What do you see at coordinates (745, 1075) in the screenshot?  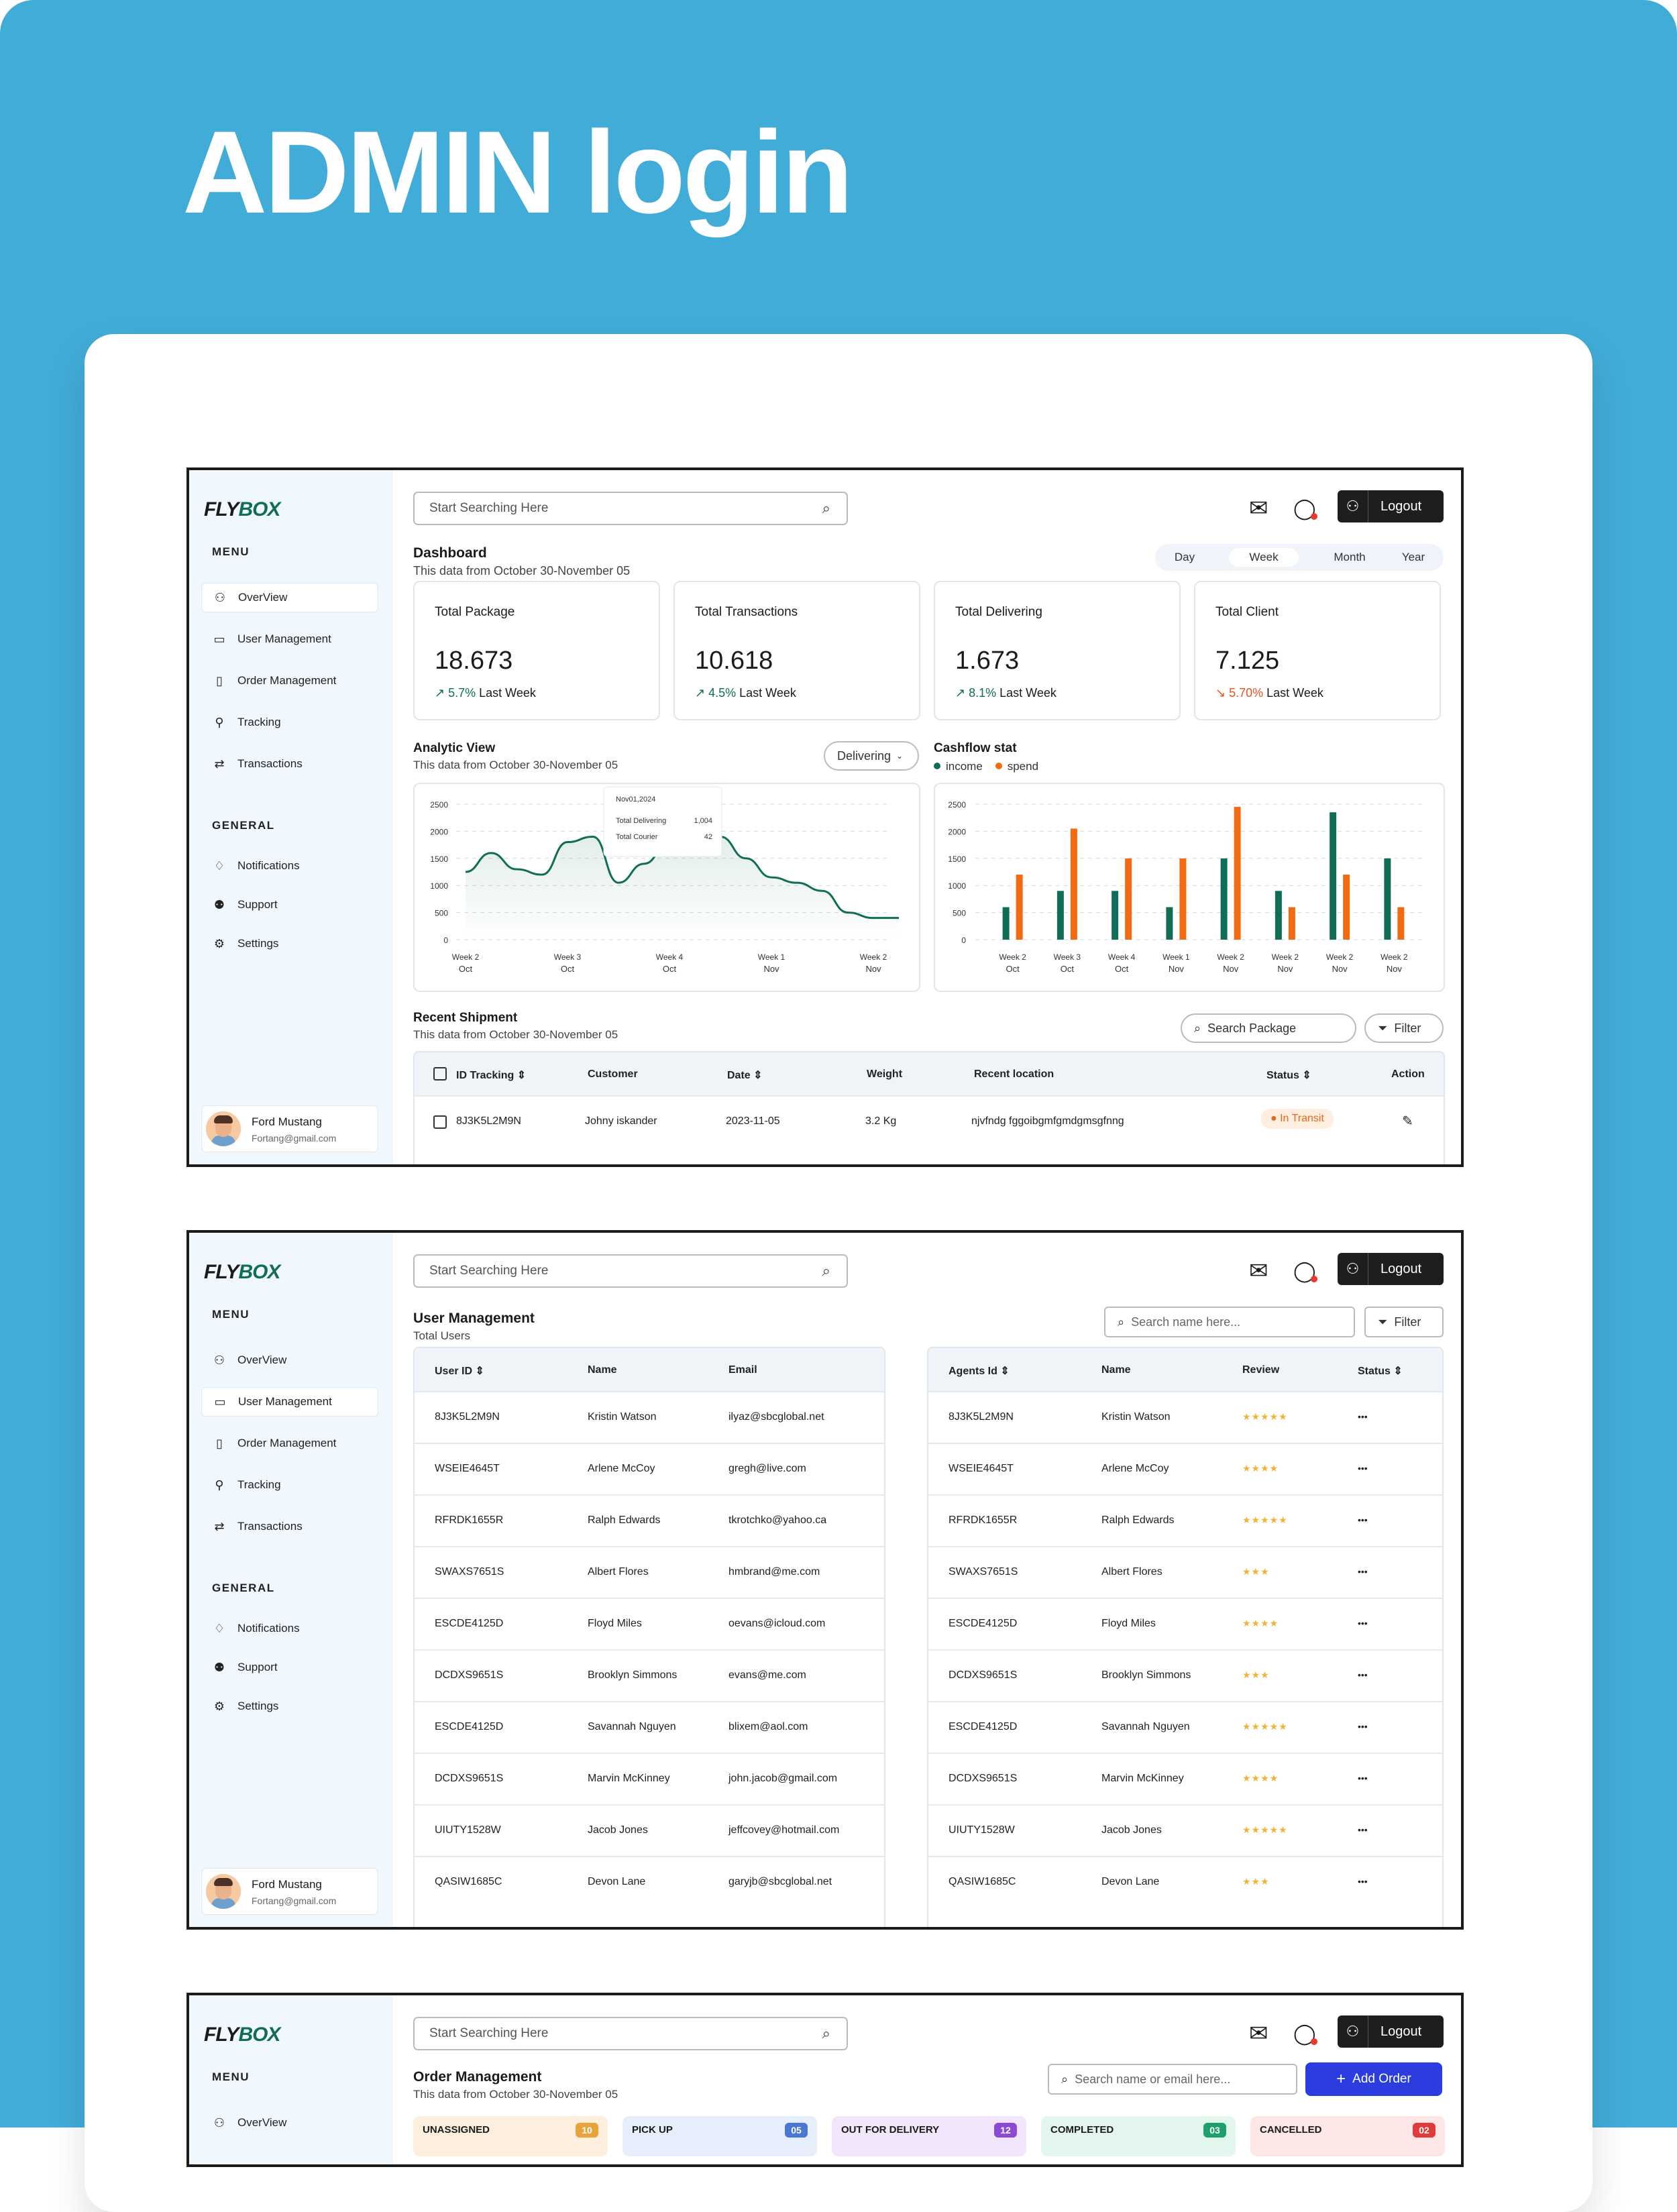 I see `column-date: Date ⇕` at bounding box center [745, 1075].